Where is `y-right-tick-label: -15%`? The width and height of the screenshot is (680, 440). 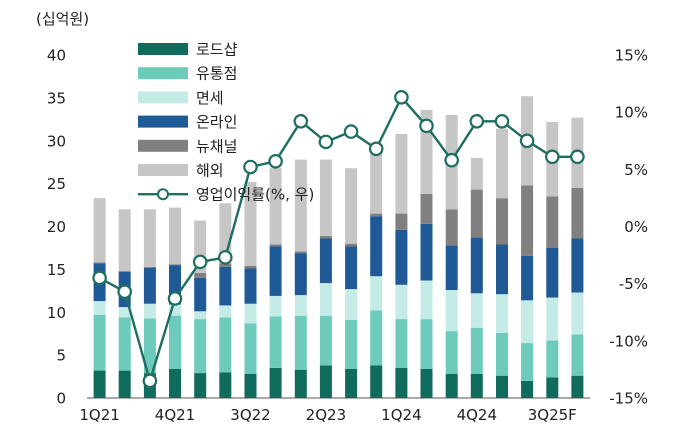
y-right-tick-label: -15% is located at coordinates (628, 399).